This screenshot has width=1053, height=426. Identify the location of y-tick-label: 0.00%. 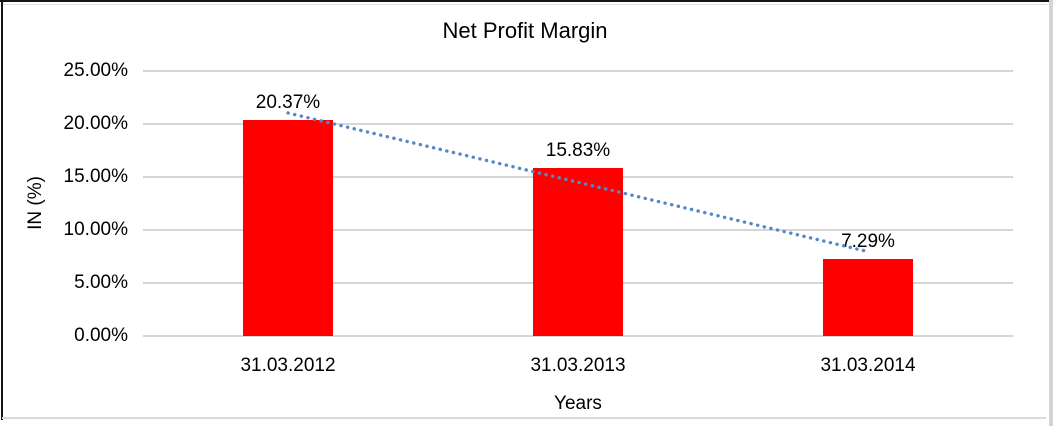
(101, 335).